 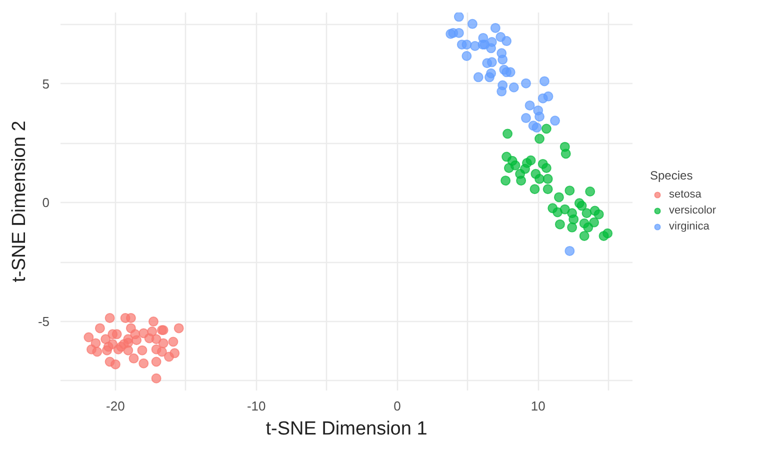 What do you see at coordinates (685, 194) in the screenshot?
I see `legend-label: setosa` at bounding box center [685, 194].